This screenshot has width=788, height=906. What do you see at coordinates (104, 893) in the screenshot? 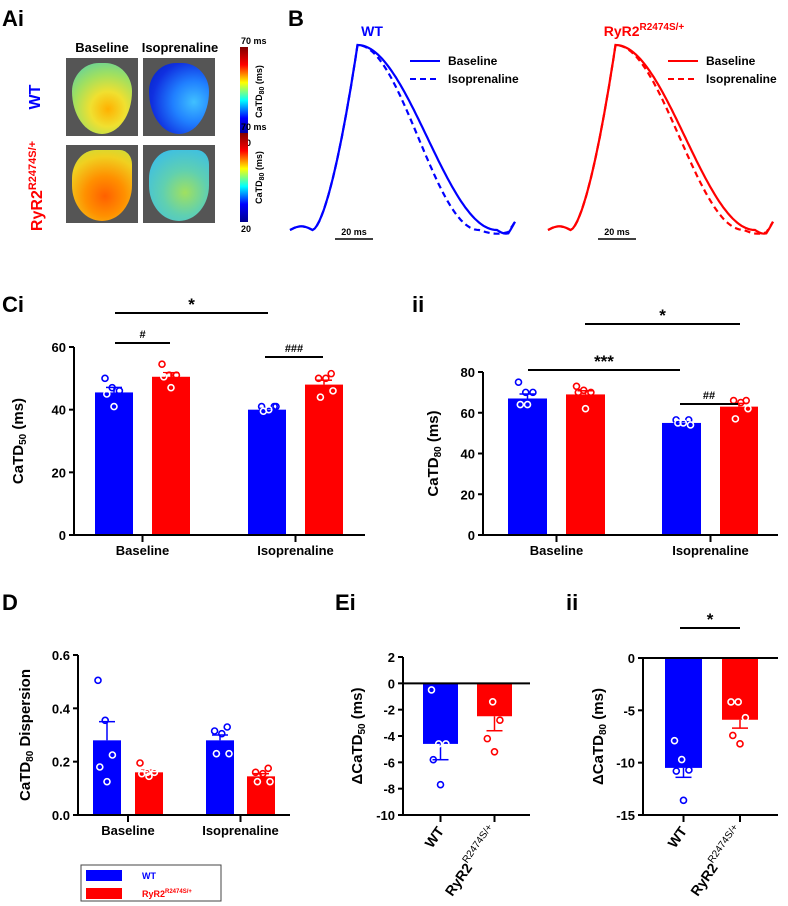
I see `legend-swatch-ryr2` at bounding box center [104, 893].